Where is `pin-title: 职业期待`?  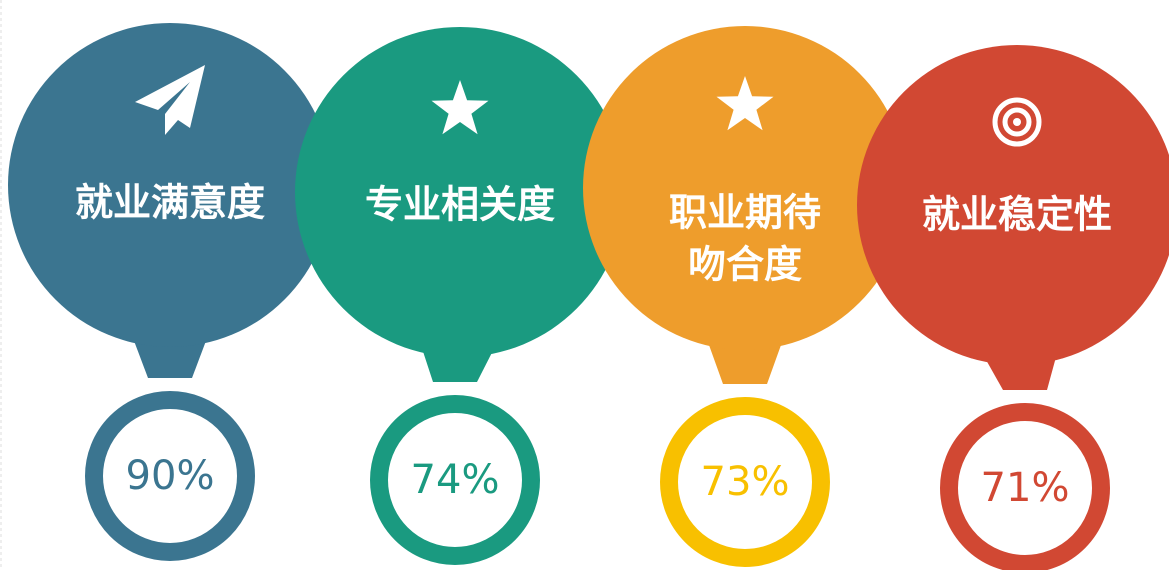
pin-title: 职业期待 is located at coordinates (745, 213).